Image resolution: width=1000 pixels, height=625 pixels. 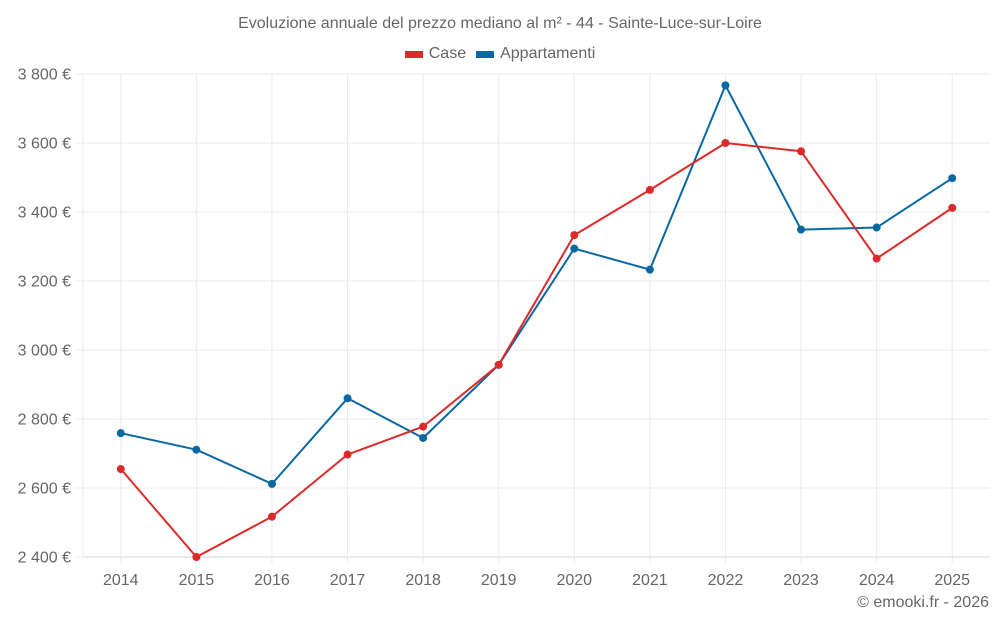 I want to click on y-tick-label: 3 600 €, so click(x=44, y=144).